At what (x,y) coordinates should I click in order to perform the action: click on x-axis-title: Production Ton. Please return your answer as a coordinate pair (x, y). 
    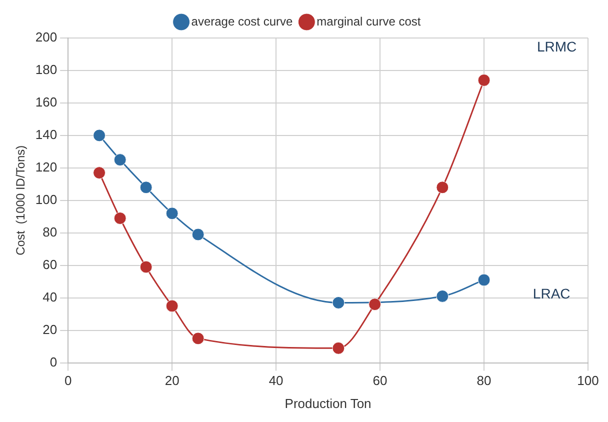
    Looking at the image, I should click on (328, 403).